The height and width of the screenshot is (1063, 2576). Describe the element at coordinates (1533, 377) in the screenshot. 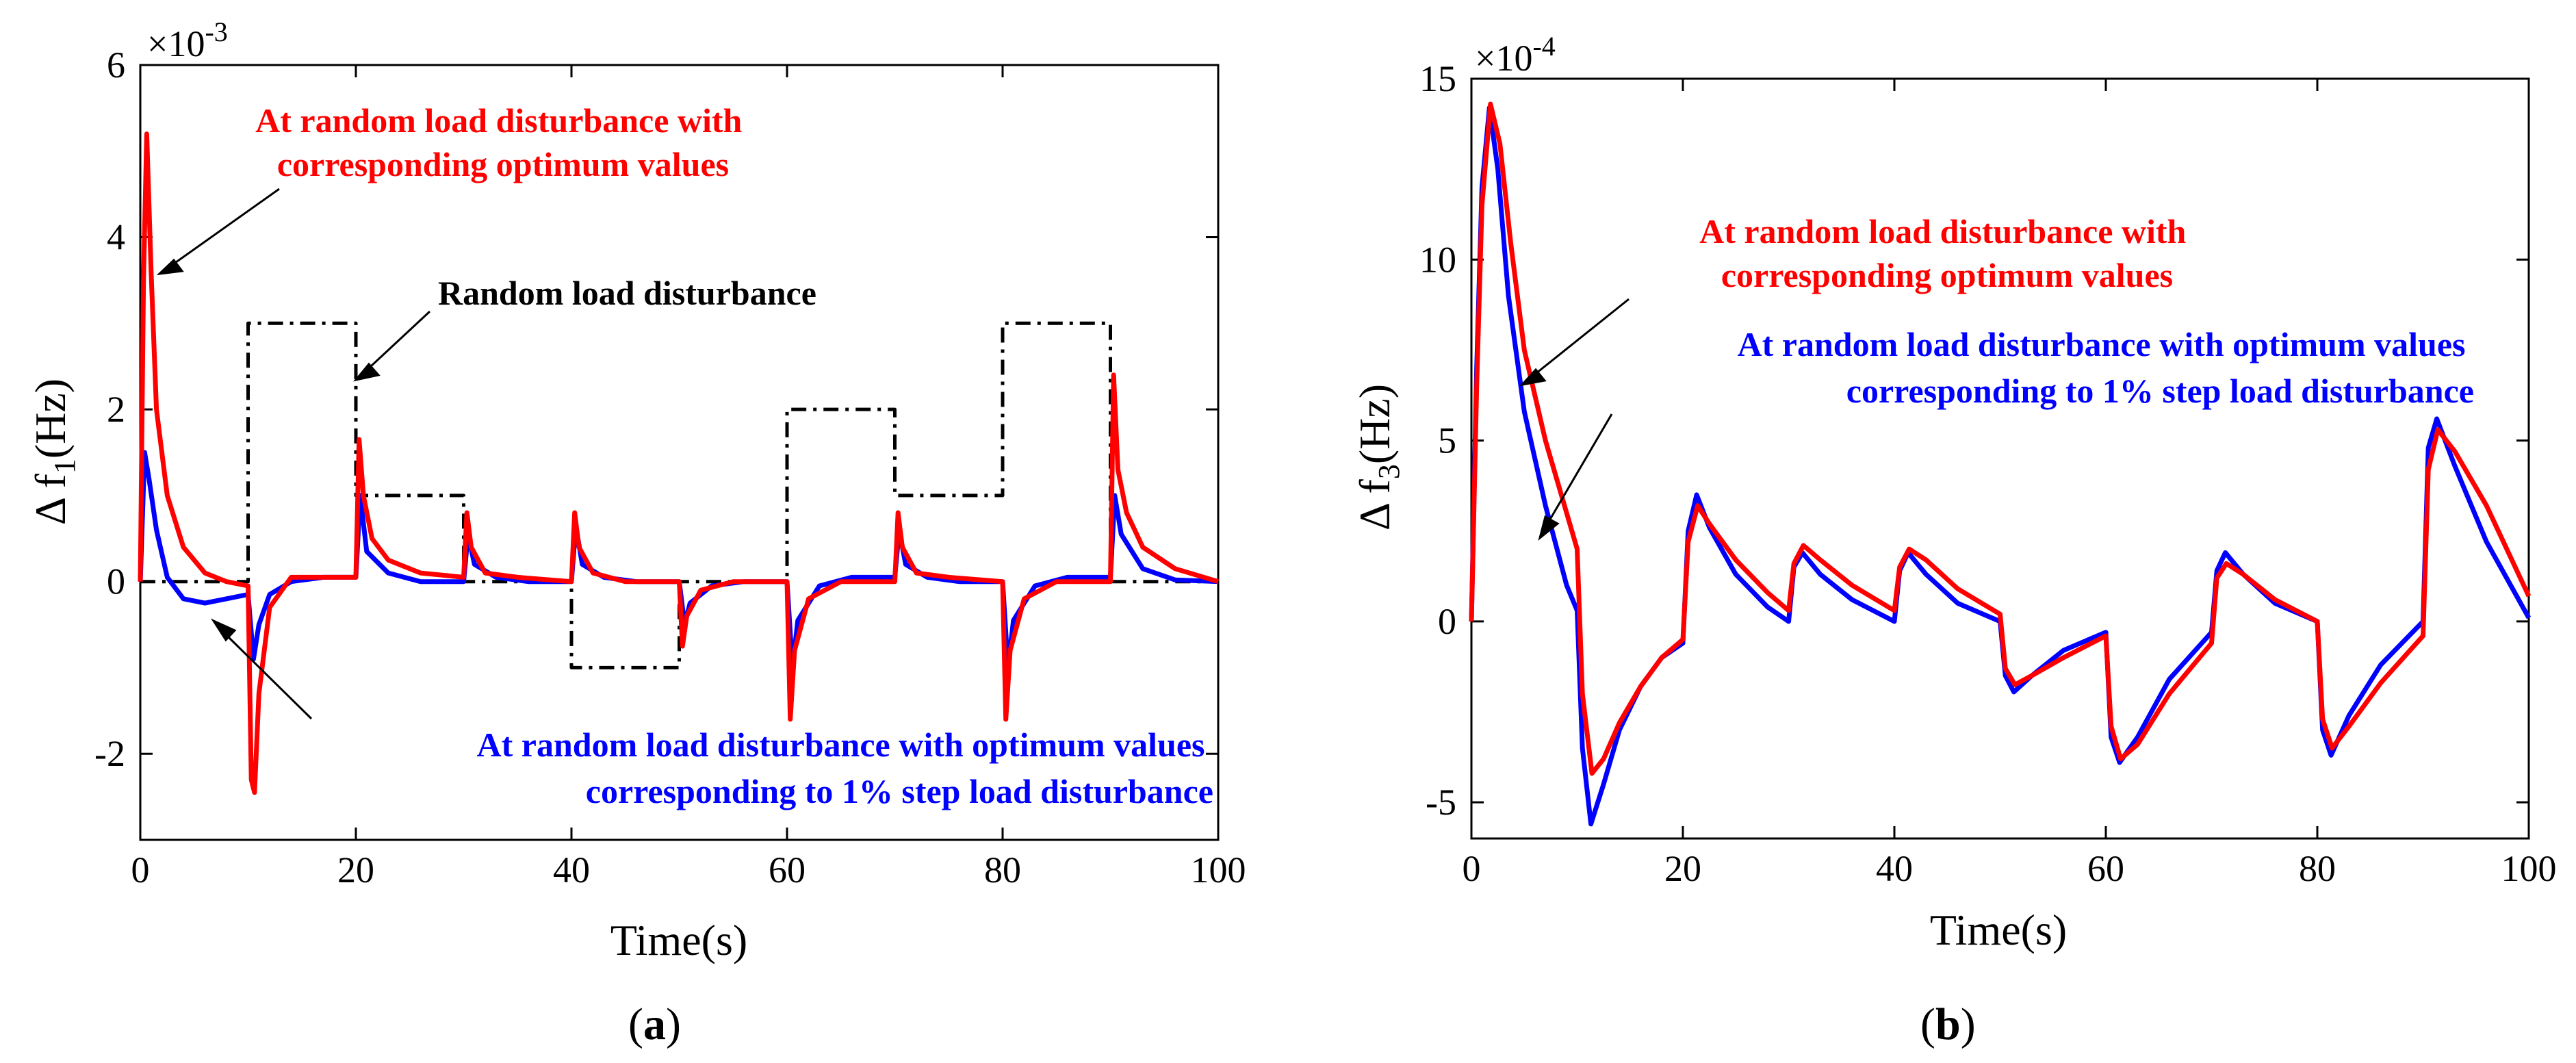

I see `panel-b-arrowhead-red` at that location.